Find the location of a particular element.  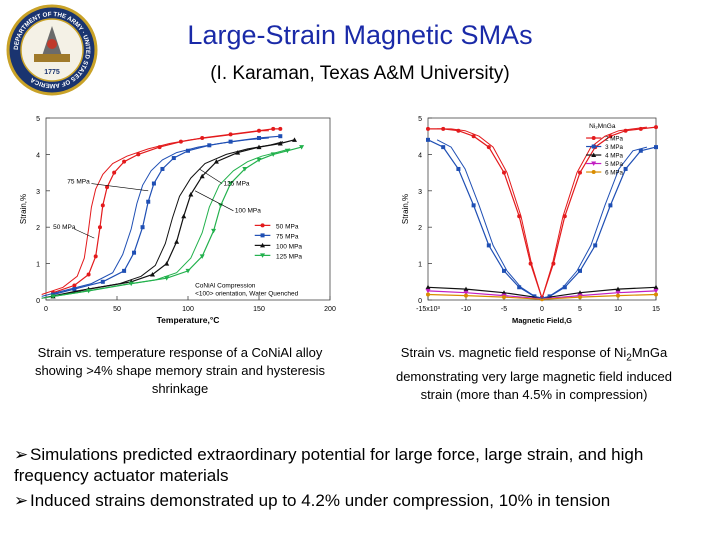

x-axis-label: Magnetic Field,G is located at coordinates (542, 320).